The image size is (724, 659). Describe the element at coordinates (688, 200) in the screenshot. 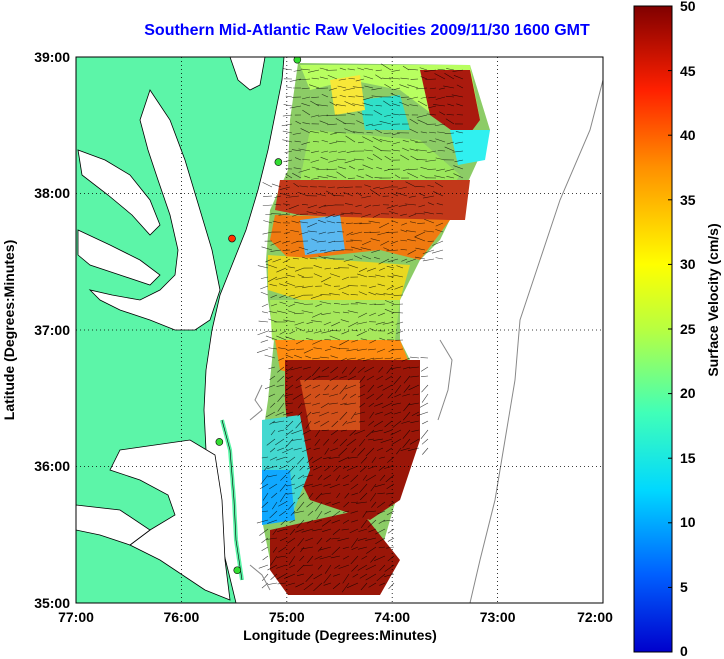

I see `colorbar-tick-label: 35` at that location.